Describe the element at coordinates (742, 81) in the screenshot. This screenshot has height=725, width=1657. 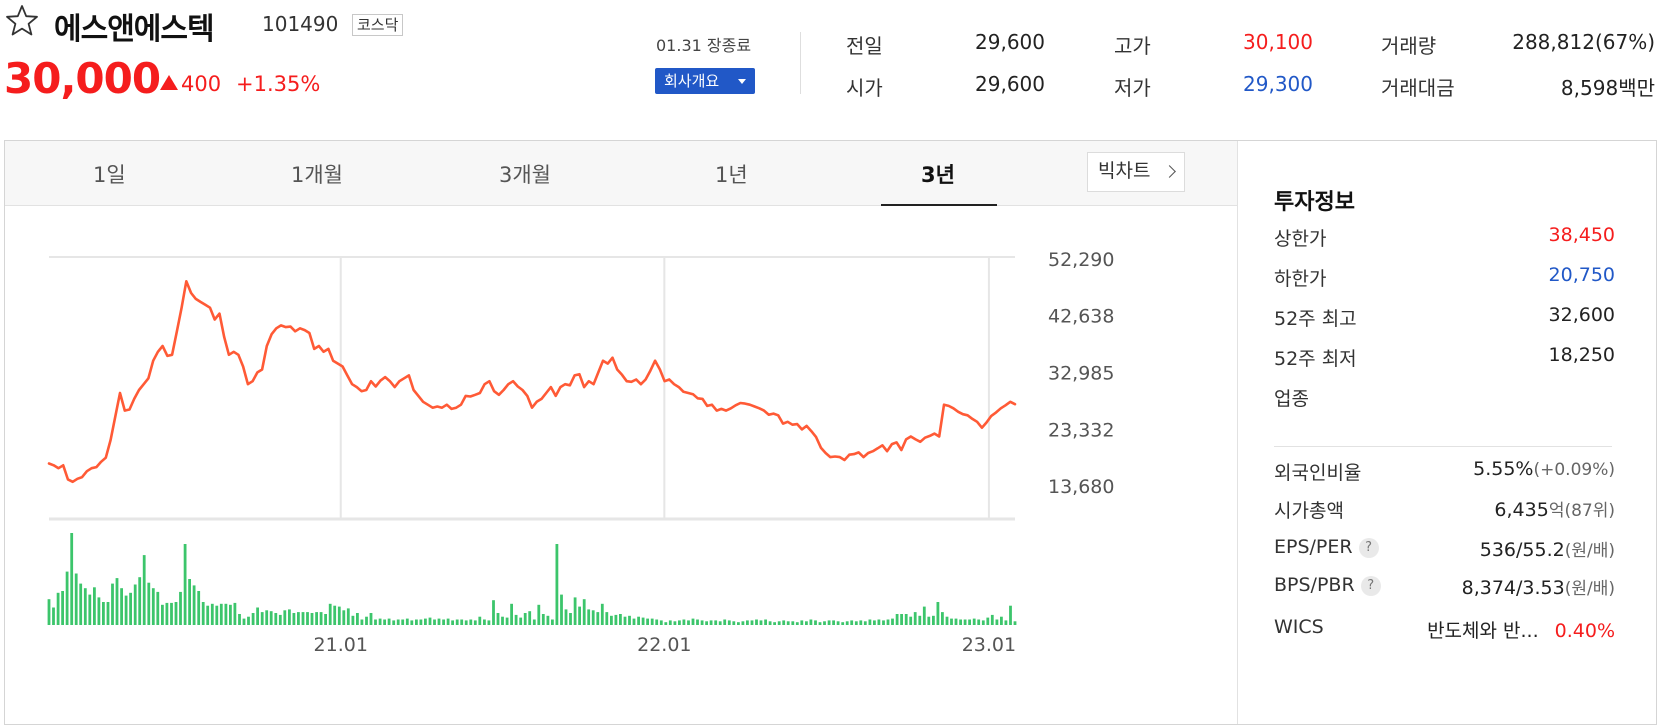
I see `caret-down-icon` at that location.